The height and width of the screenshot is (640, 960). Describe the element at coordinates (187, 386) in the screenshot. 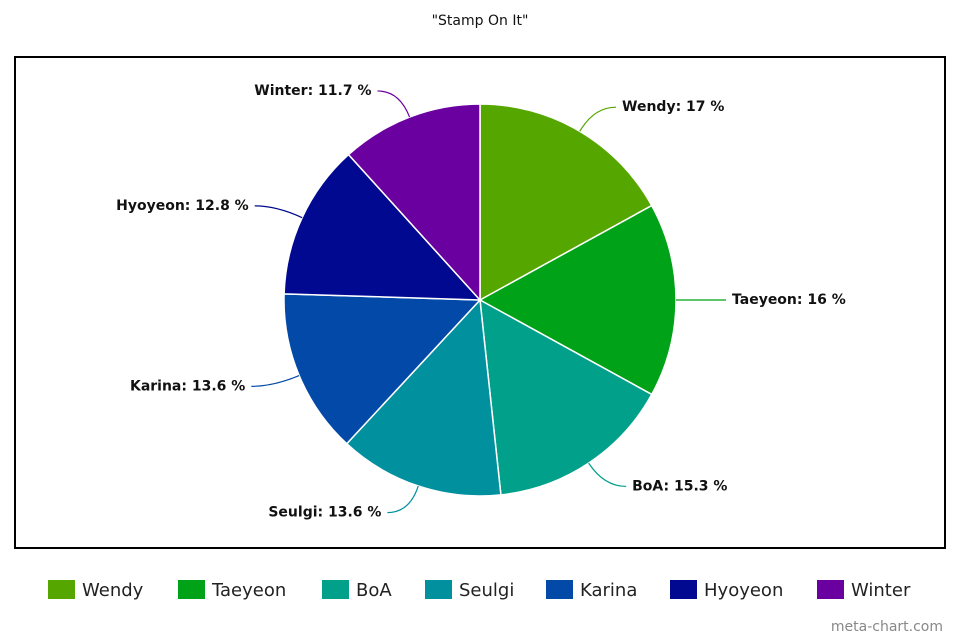

I see `data-label: Karina: 13.6 %` at that location.